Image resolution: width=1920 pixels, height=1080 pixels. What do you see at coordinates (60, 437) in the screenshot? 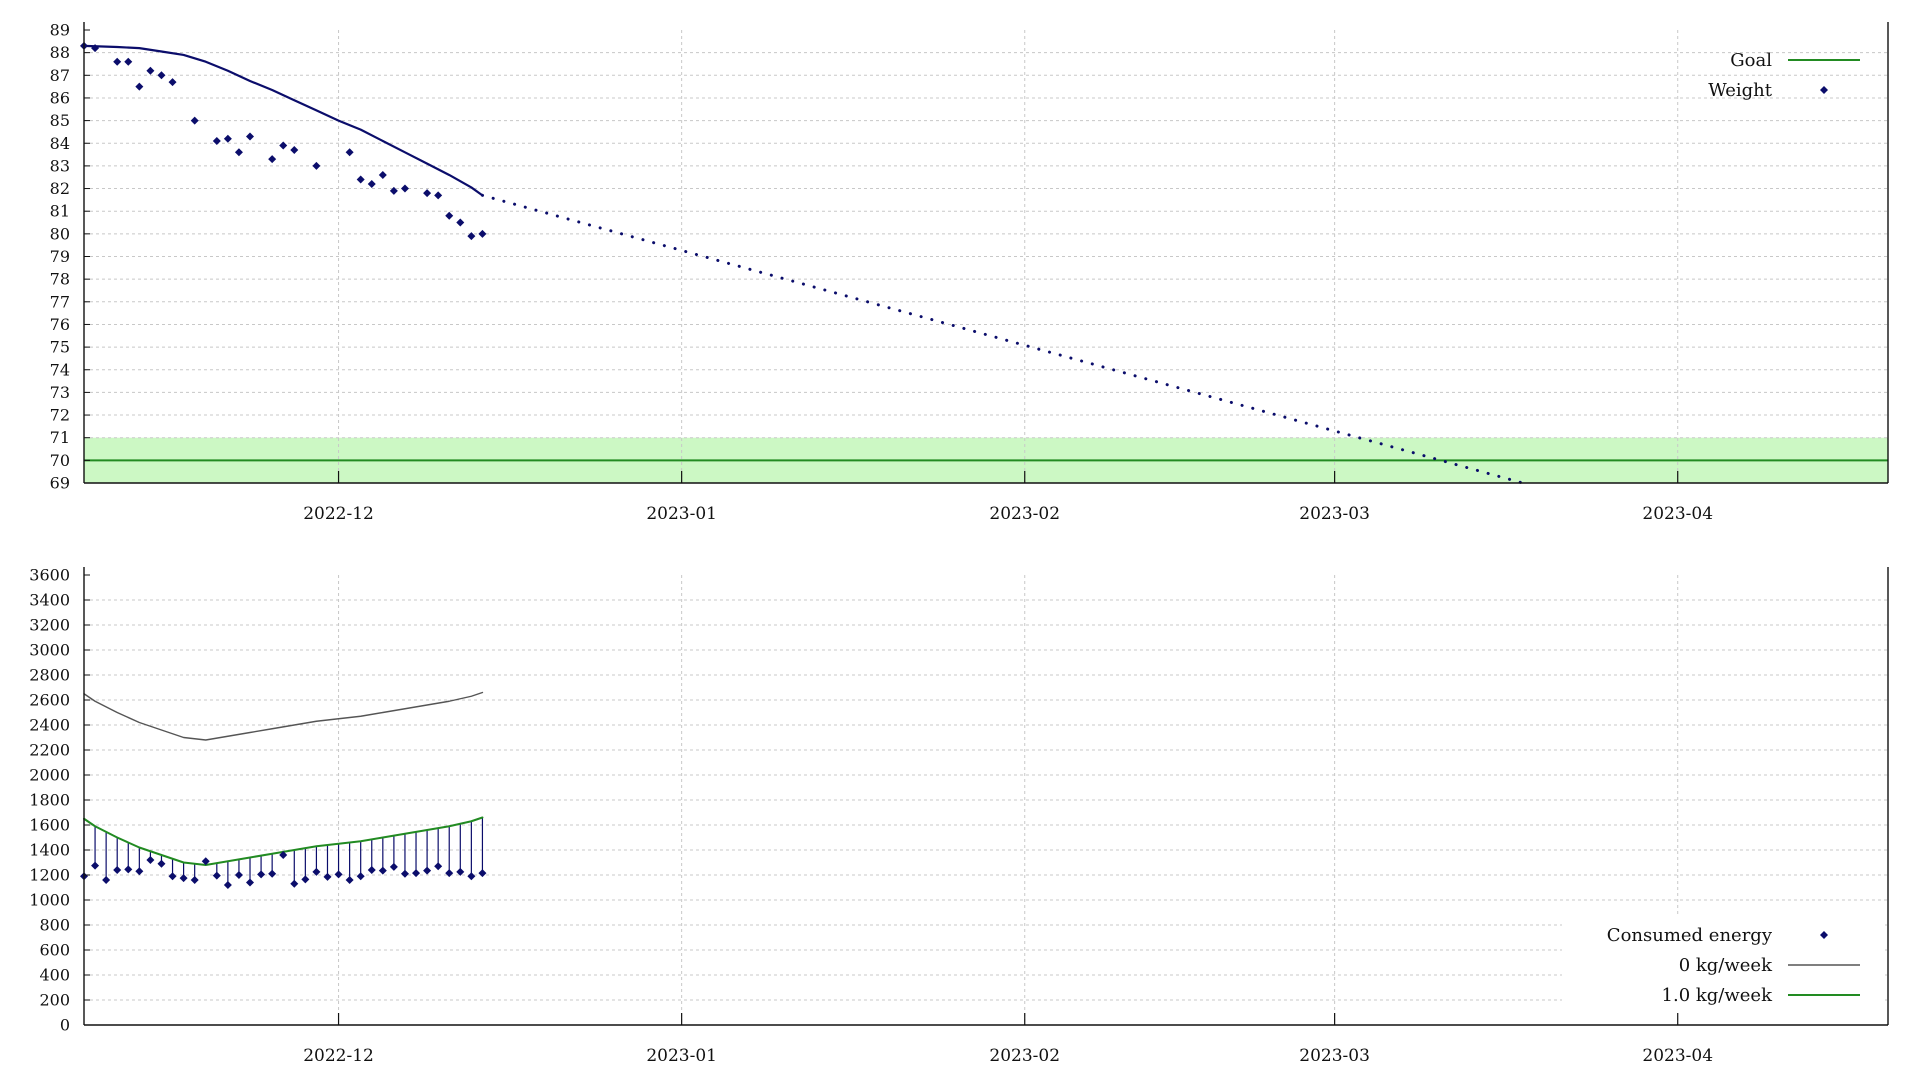
I see `y-tick-label: 71` at bounding box center [60, 437].